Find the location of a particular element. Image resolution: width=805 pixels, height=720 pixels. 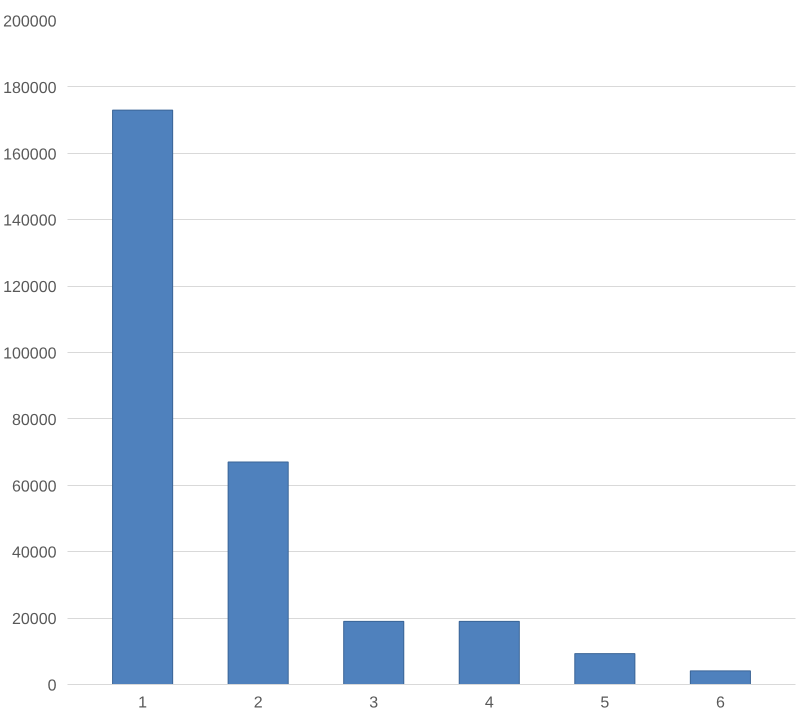

y-tick-label: 180000 is located at coordinates (30, 88).